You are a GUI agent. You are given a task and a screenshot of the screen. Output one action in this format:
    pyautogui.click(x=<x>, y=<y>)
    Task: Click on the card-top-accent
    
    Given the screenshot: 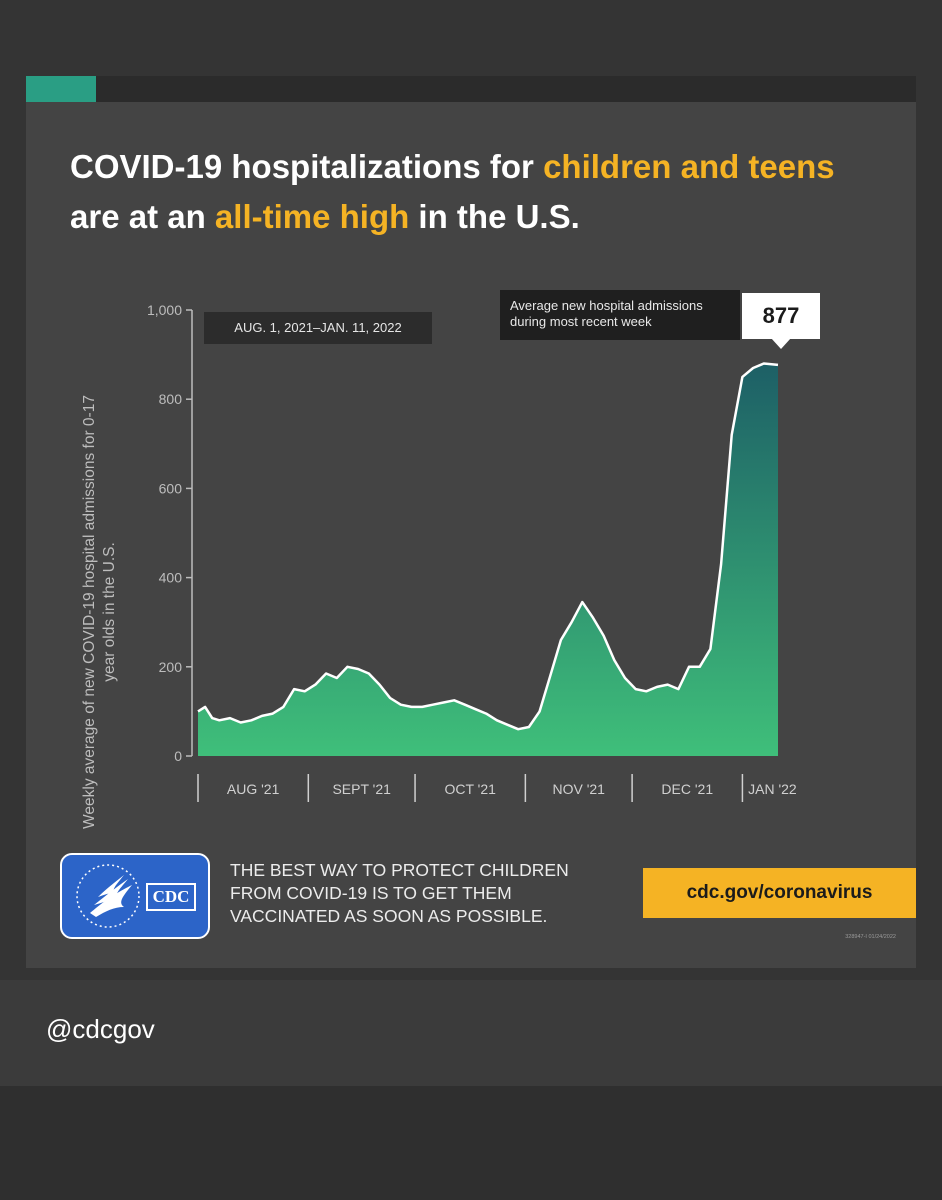 What is the action you would take?
    pyautogui.click(x=61, y=89)
    